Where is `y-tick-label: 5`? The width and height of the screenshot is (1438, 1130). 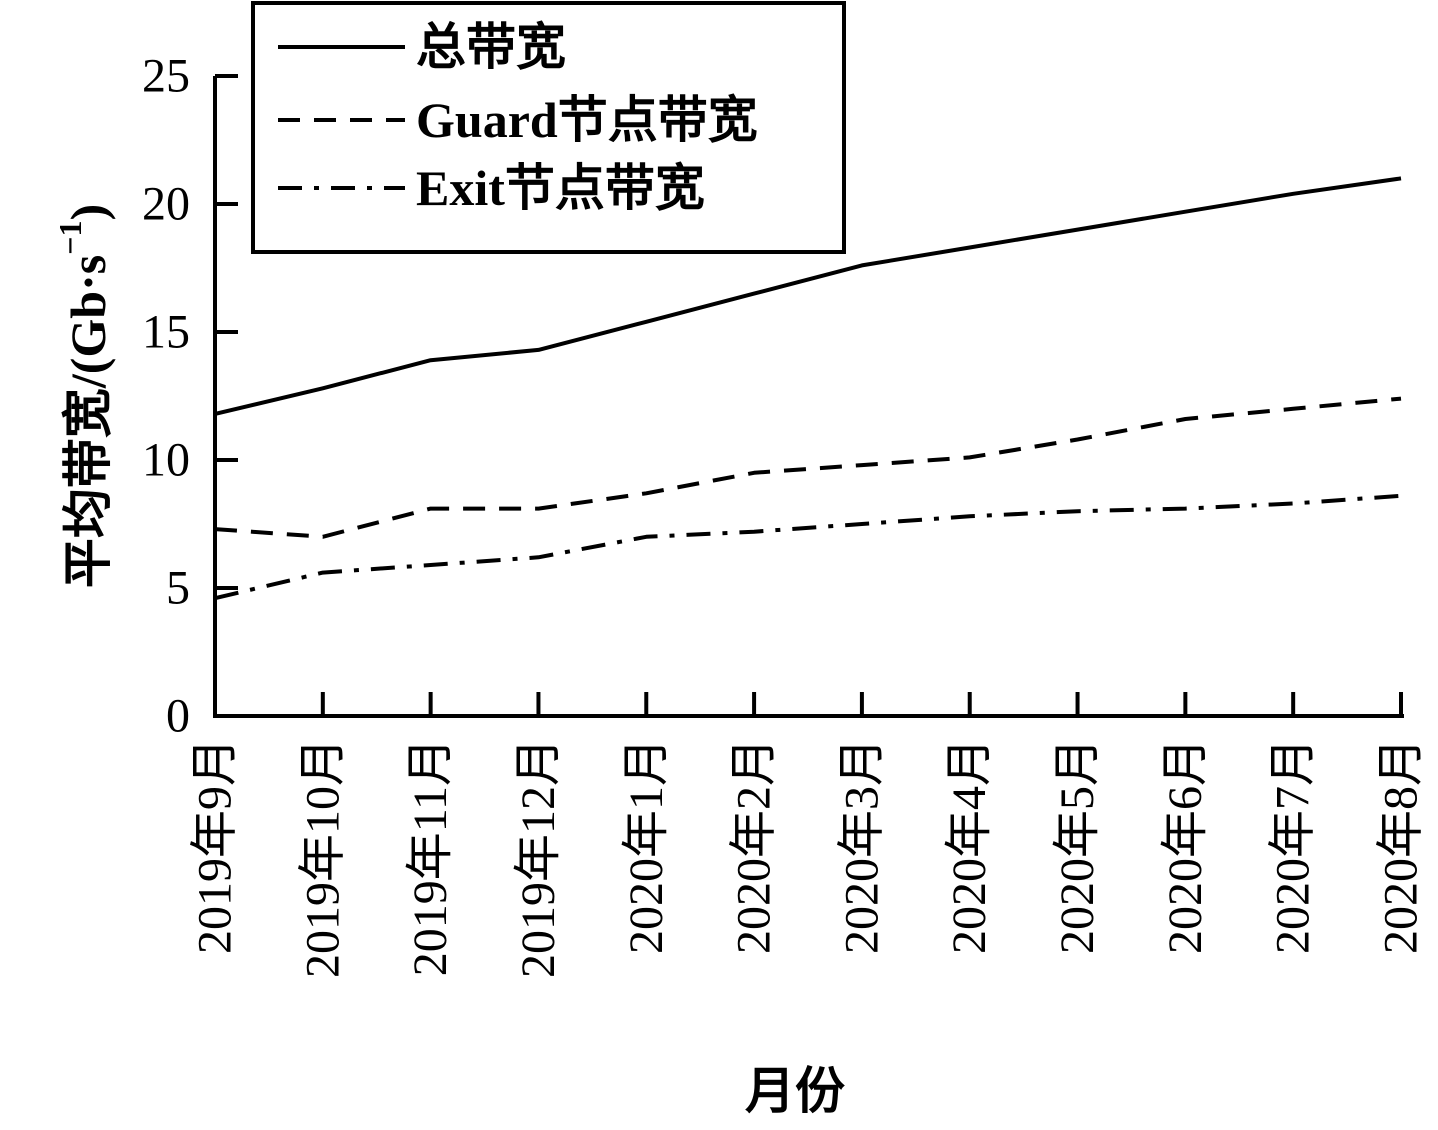
y-tick-label: 5 is located at coordinates (178, 588).